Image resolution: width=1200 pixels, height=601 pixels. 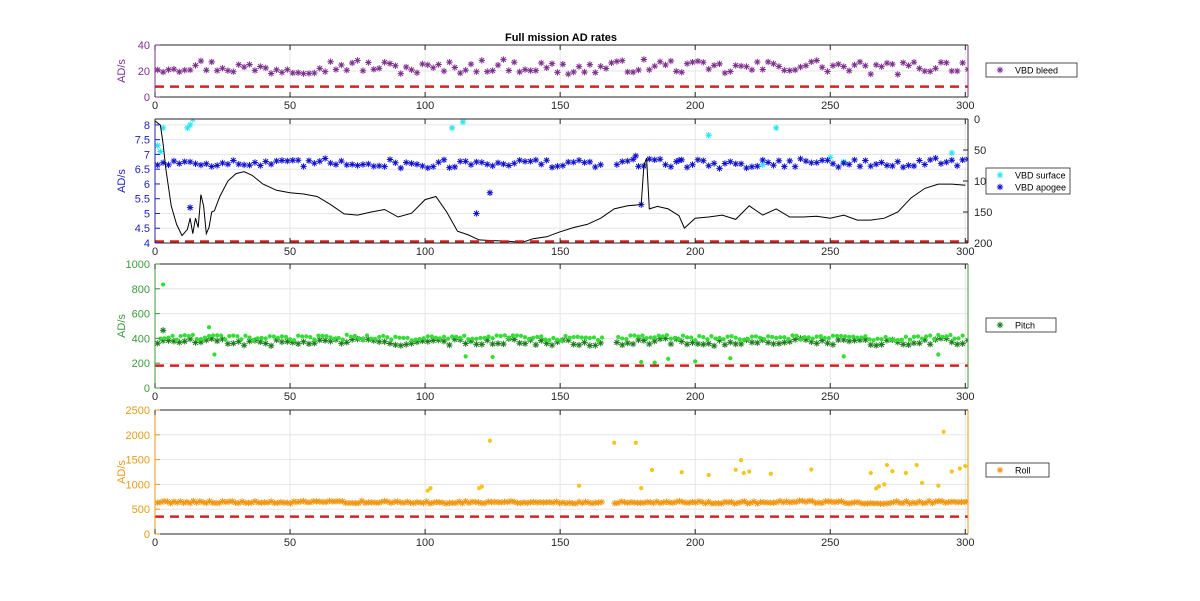 What do you see at coordinates (561, 181) in the screenshot?
I see `data-layer` at bounding box center [561, 181].